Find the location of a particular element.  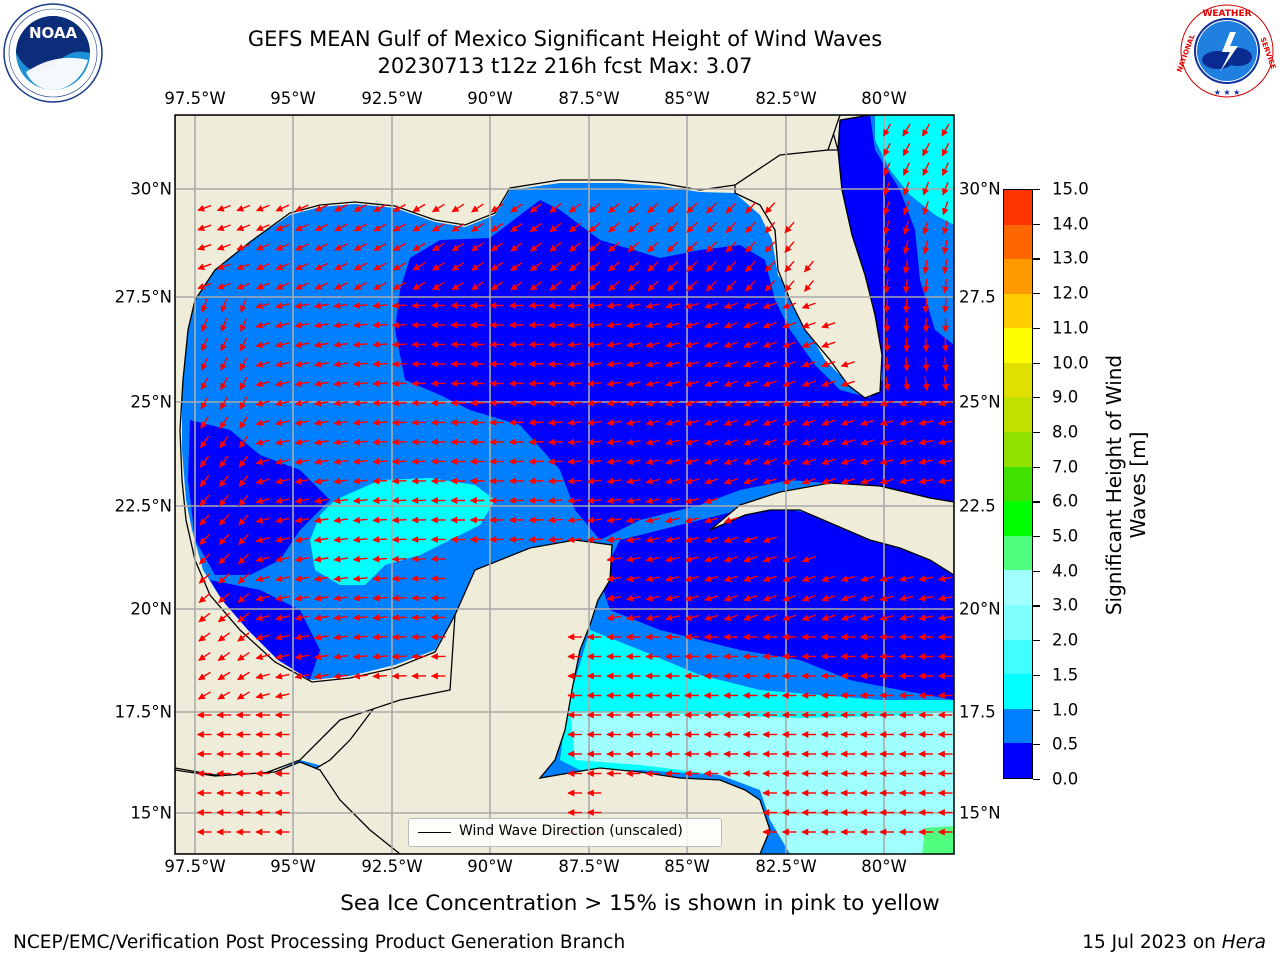

colorbar-tick-label: 6.0 is located at coordinates (1065, 501).